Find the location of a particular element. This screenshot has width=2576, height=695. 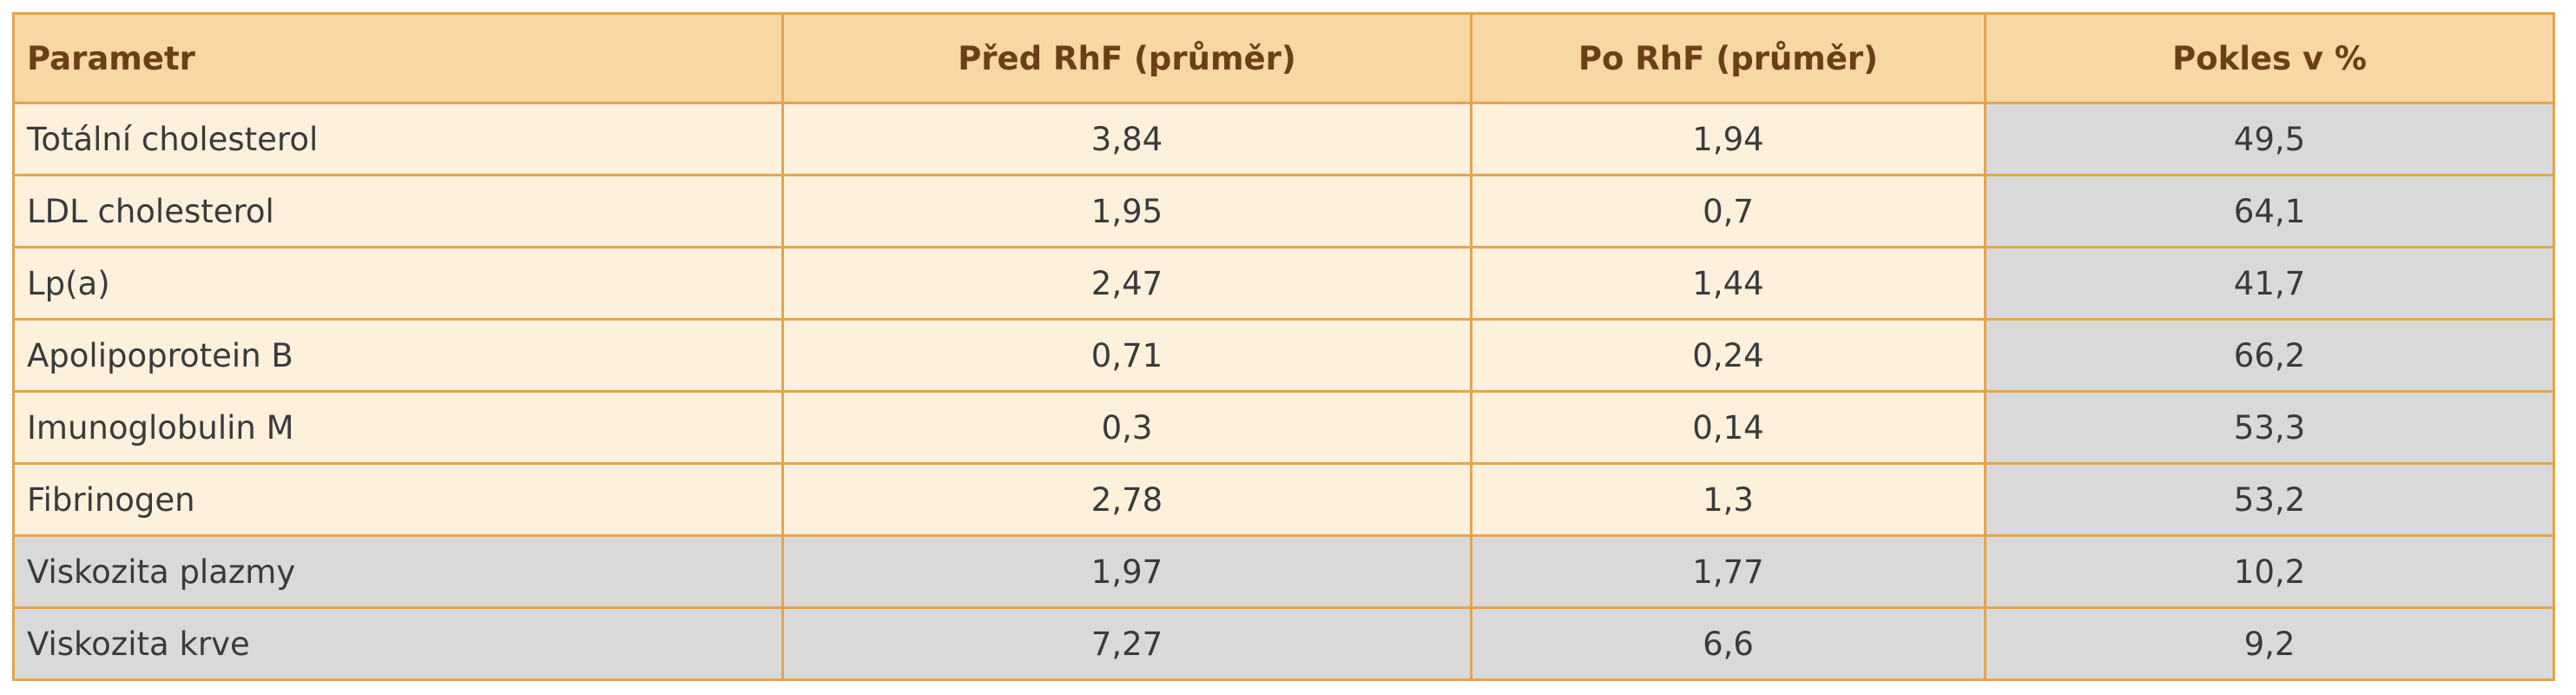

table-cell: 7,27 is located at coordinates (1126, 643).